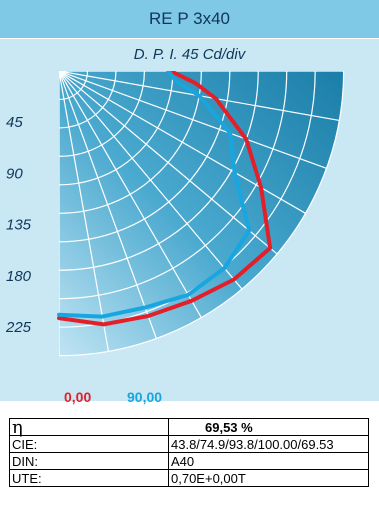 The height and width of the screenshot is (505, 379). I want to click on table-row: DIN: A40, so click(189, 461).